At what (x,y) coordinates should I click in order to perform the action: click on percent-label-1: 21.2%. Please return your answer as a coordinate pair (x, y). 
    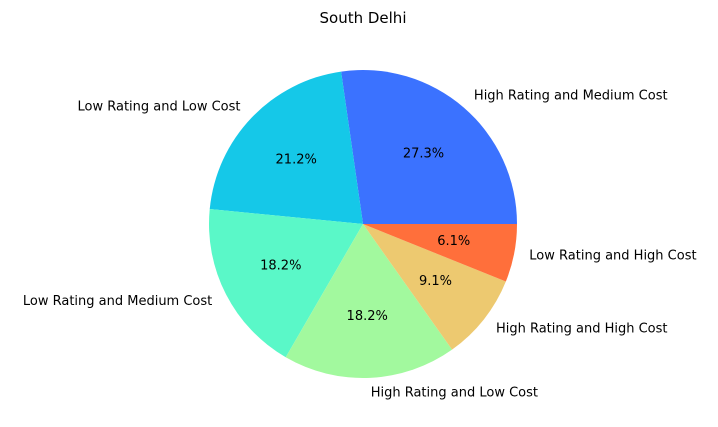
    Looking at the image, I should click on (296, 160).